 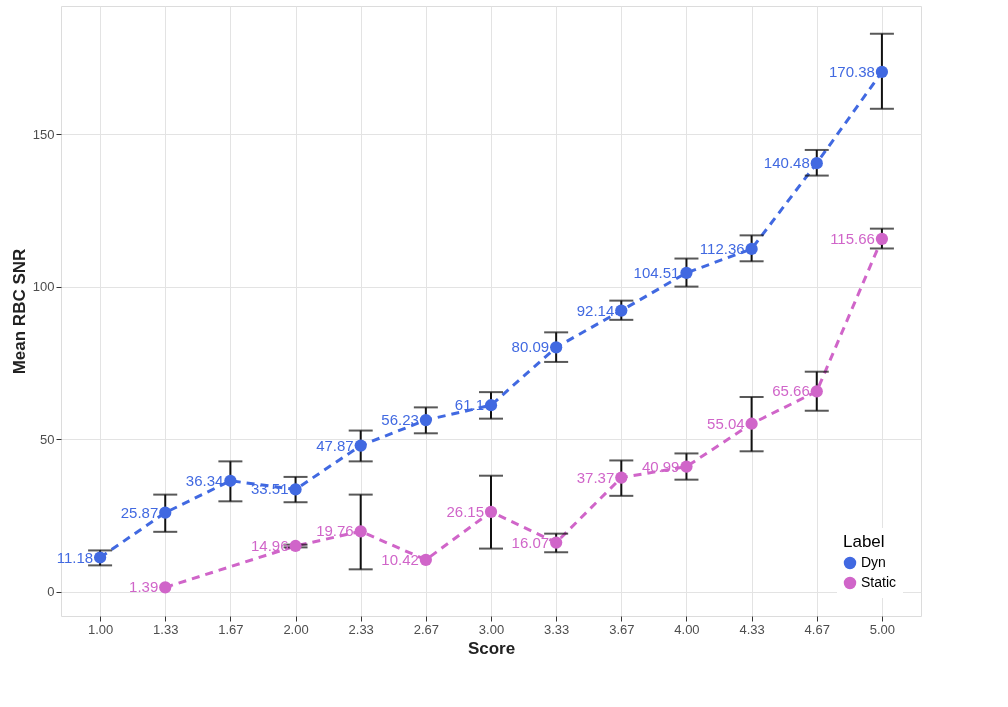 What do you see at coordinates (656, 272) in the screenshot?
I see `data-label: 104.51` at bounding box center [656, 272].